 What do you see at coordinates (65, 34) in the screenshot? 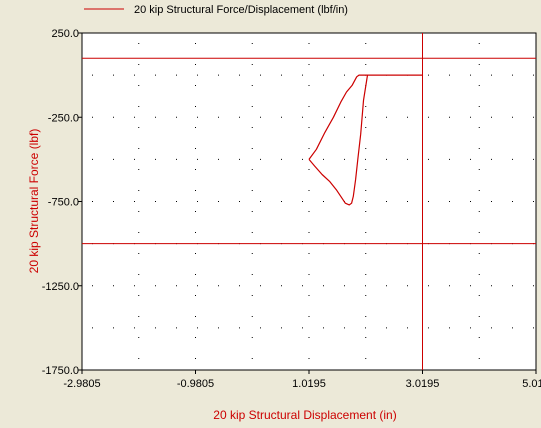
I see `y-tick-label: 250.0` at bounding box center [65, 34].